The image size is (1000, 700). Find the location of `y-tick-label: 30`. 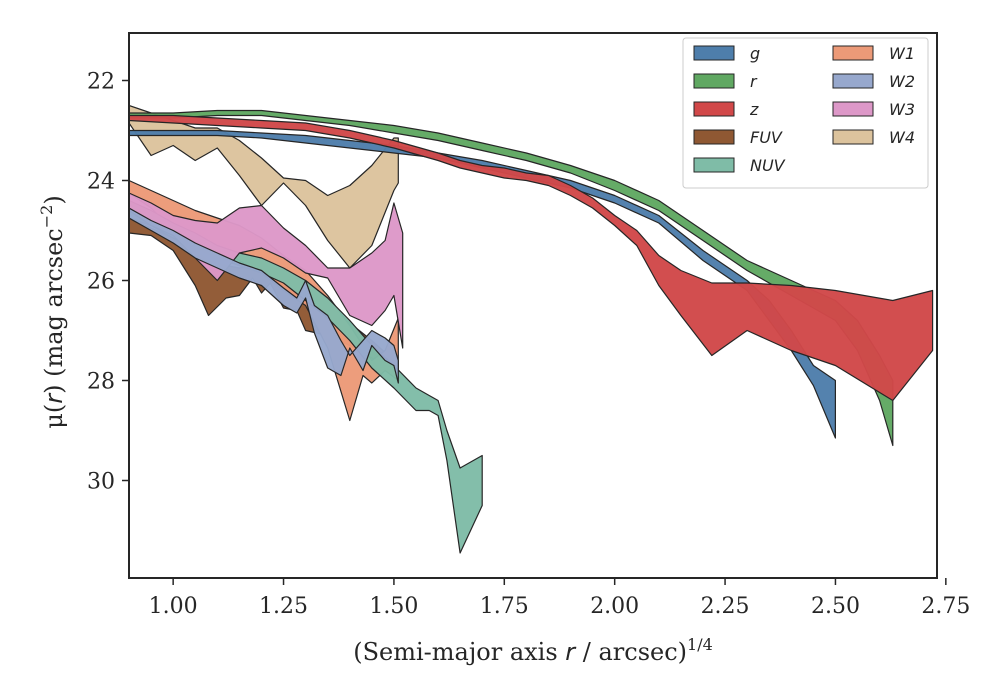

y-tick-label: 30 is located at coordinates (101, 482).